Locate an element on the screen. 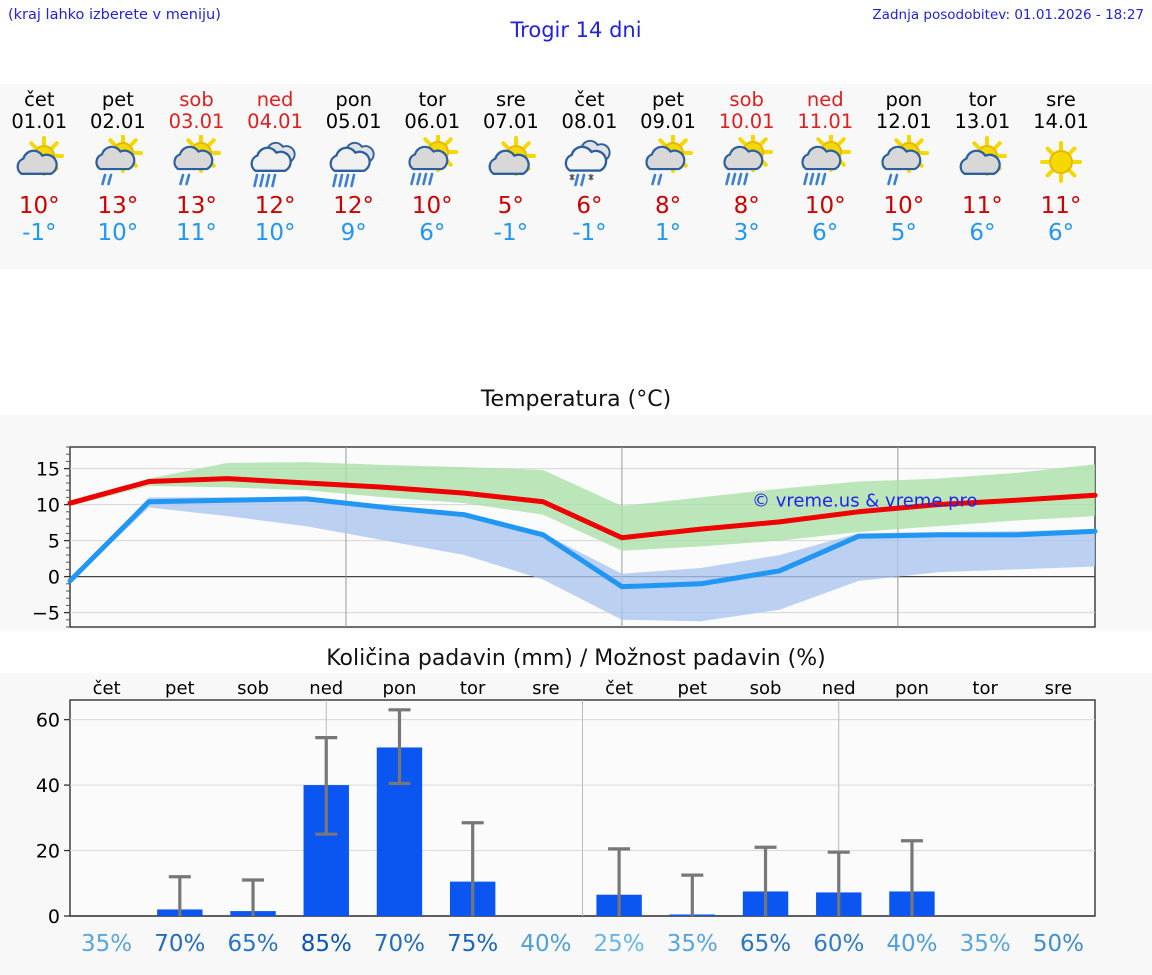 This screenshot has height=975, width=1152. day-name: čet is located at coordinates (39, 99).